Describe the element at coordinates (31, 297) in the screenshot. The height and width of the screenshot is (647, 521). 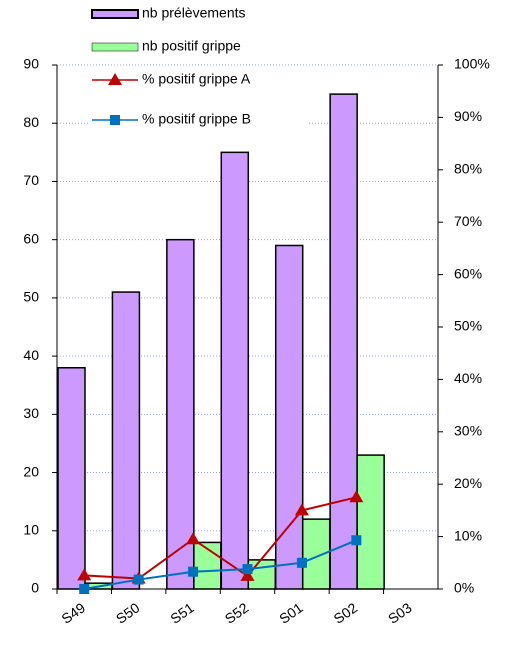
I see `y-tick-label: 50` at that location.